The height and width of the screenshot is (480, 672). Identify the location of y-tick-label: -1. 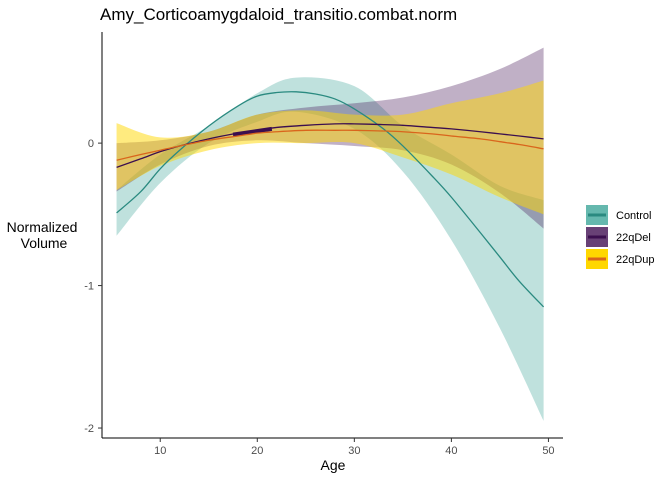
(89, 287).